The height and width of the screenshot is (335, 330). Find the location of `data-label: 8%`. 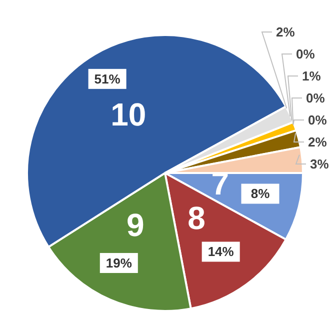

data-label: 8% is located at coordinates (260, 194).